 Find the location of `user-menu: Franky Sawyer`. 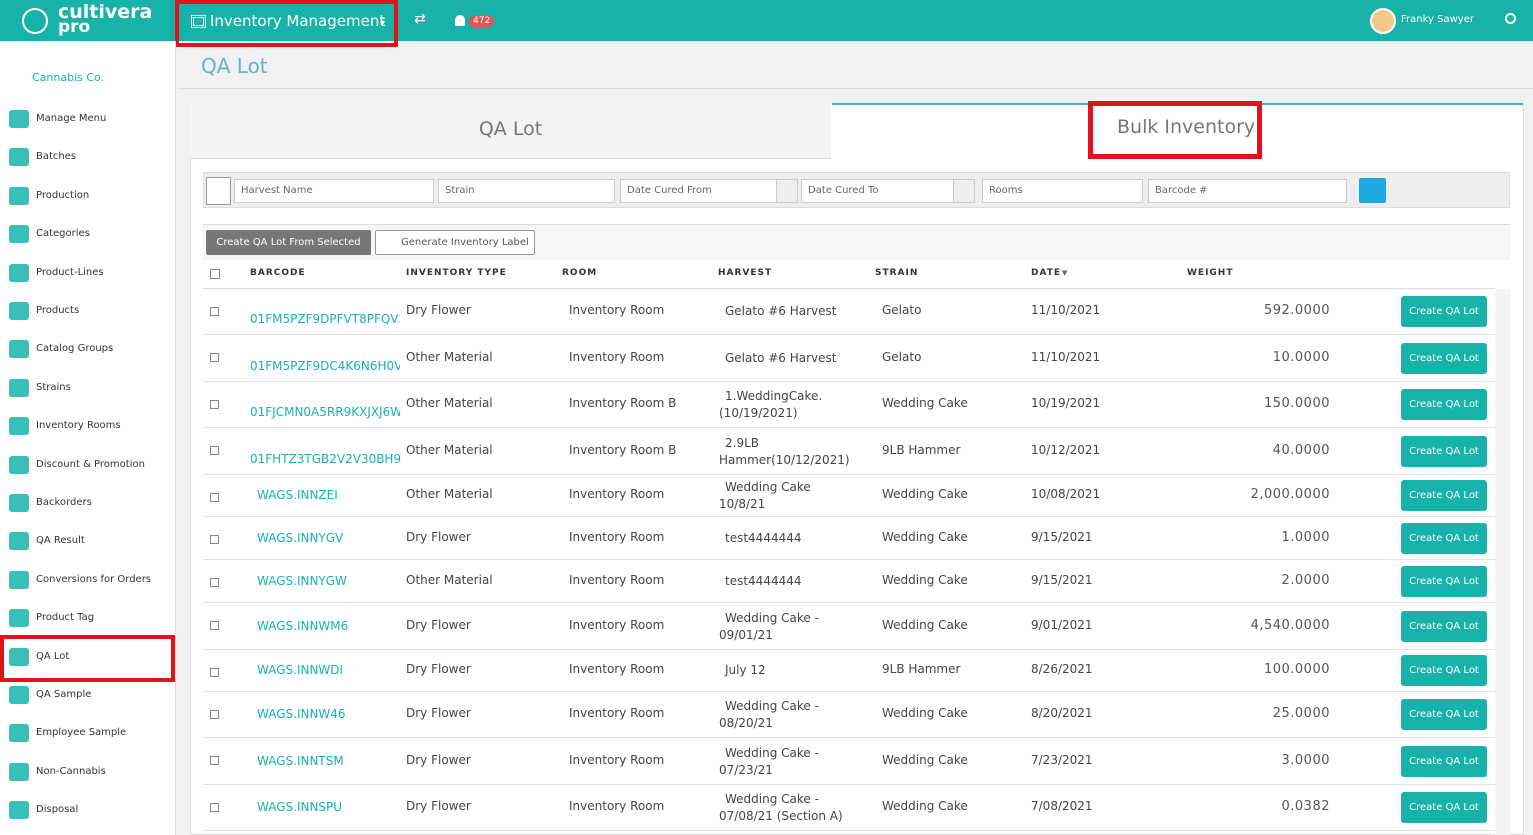

user-menu: Franky Sawyer is located at coordinates (1437, 19).